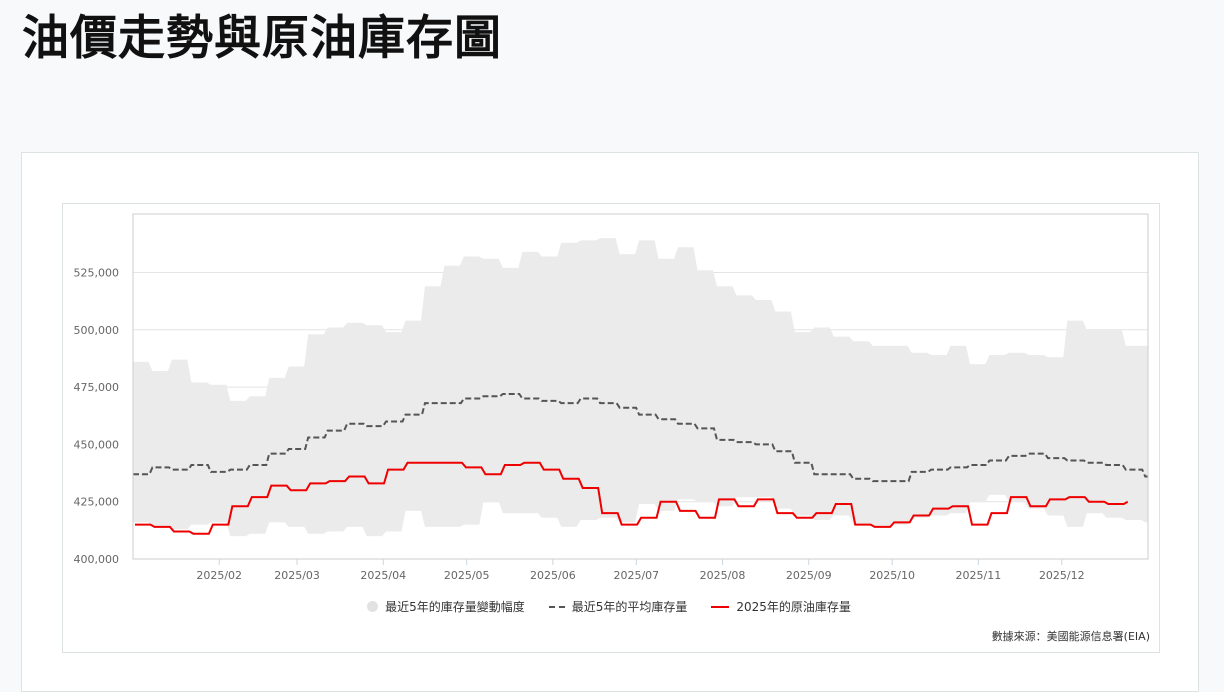  What do you see at coordinates (809, 575) in the screenshot?
I see `x-tick-label: 2025/09` at bounding box center [809, 575].